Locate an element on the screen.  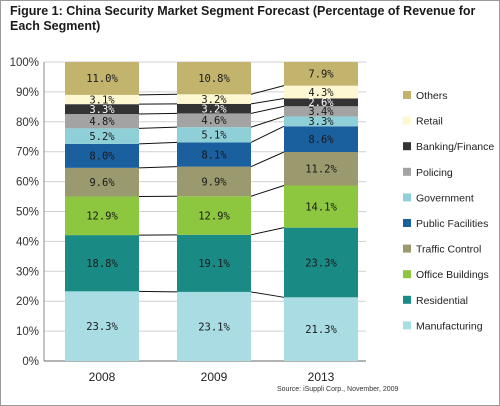
legend-label: Public Facilities is located at coordinates (452, 224).